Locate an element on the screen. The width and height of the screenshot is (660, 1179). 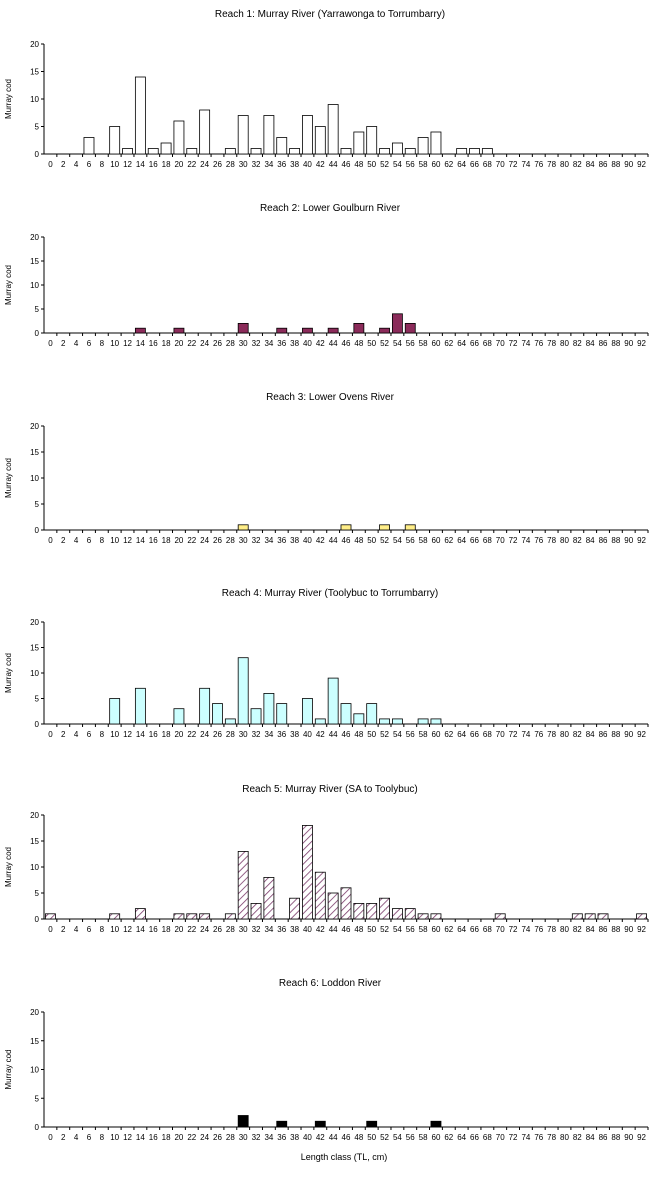
bar-12cm is located at coordinates (127, 151).